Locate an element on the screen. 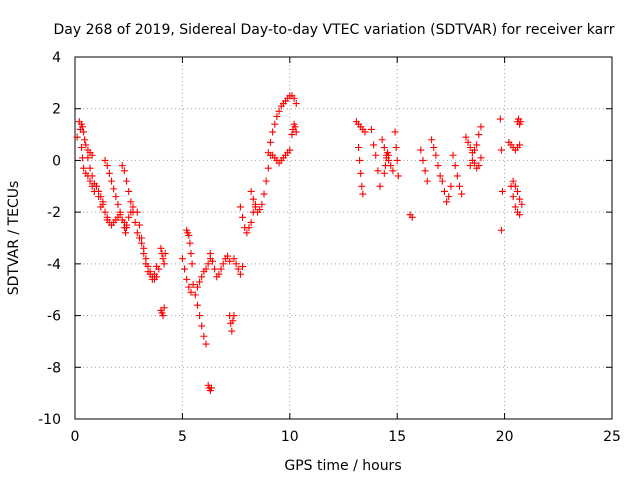  series-arc-m is located at coordinates (189, 247).